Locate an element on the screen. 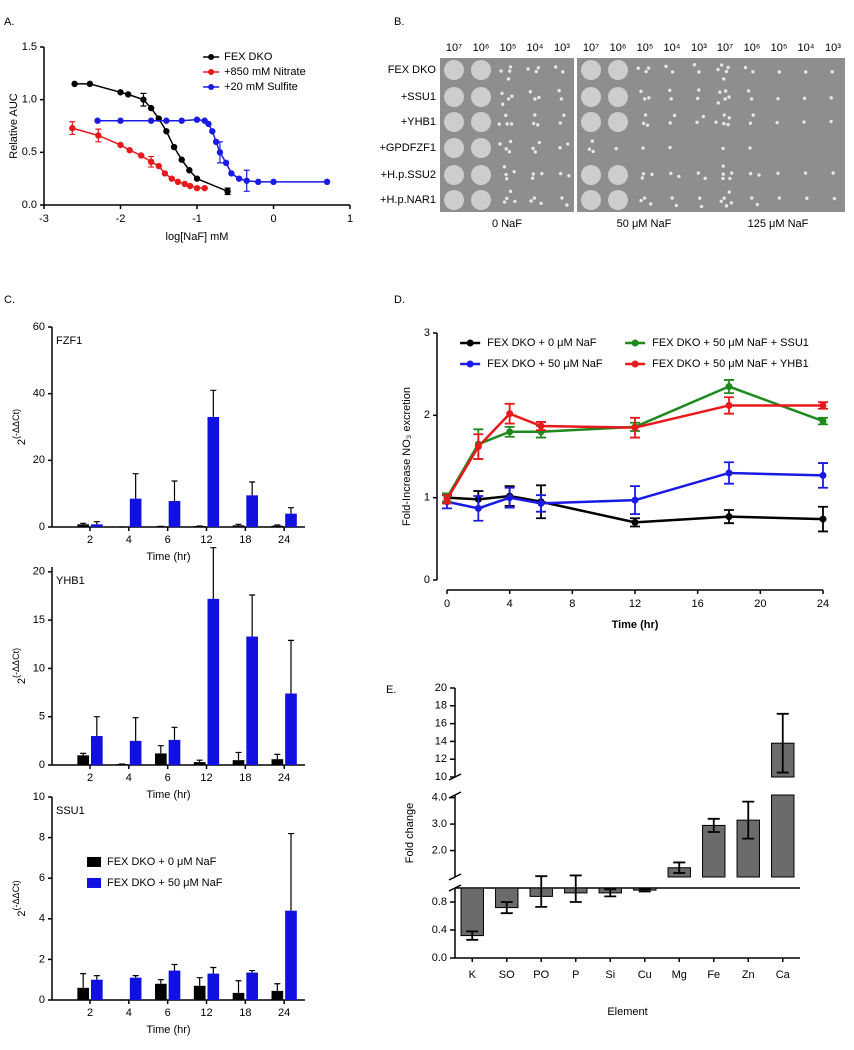  panel-label: D. is located at coordinates (399, 300).